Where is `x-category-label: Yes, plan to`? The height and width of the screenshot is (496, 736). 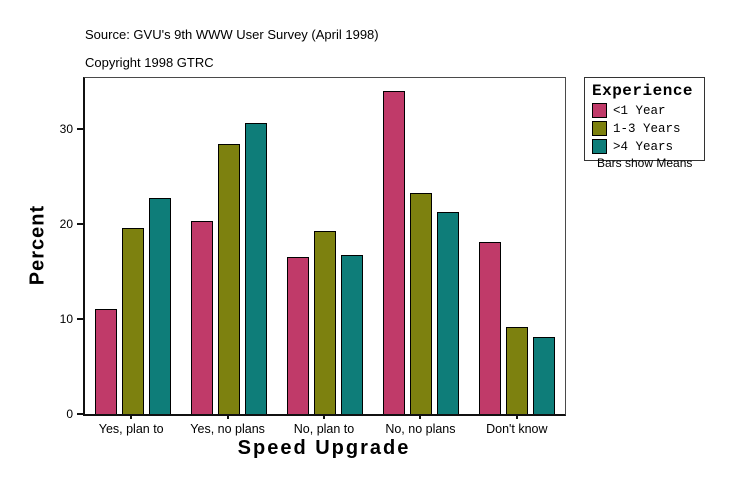
x-category-label: Yes, plan to is located at coordinates (131, 425).